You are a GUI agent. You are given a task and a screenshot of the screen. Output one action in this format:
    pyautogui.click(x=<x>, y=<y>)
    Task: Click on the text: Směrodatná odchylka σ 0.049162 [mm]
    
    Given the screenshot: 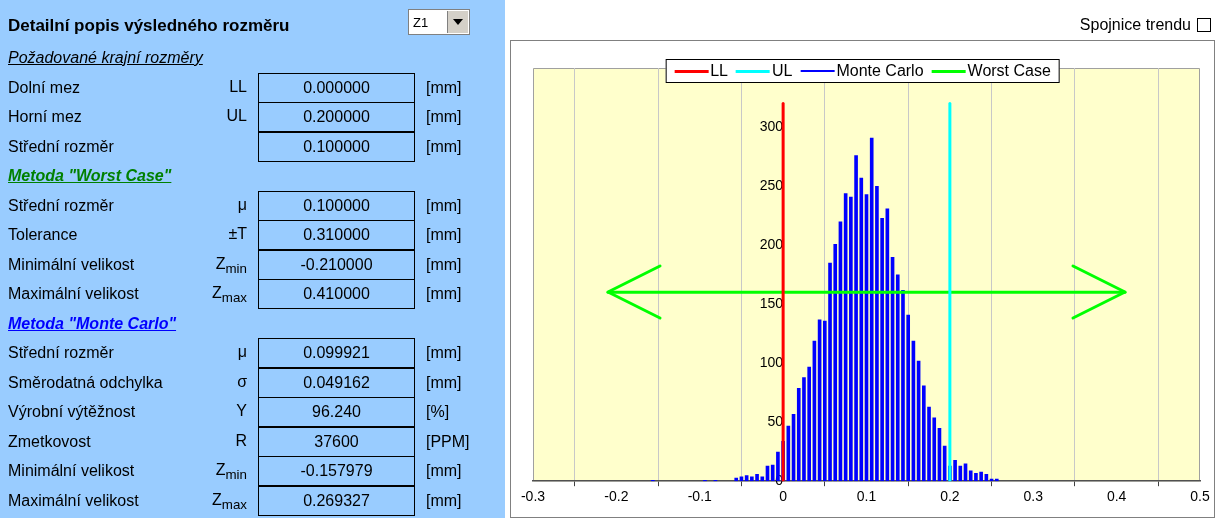 What is the action you would take?
    pyautogui.click(x=235, y=381)
    